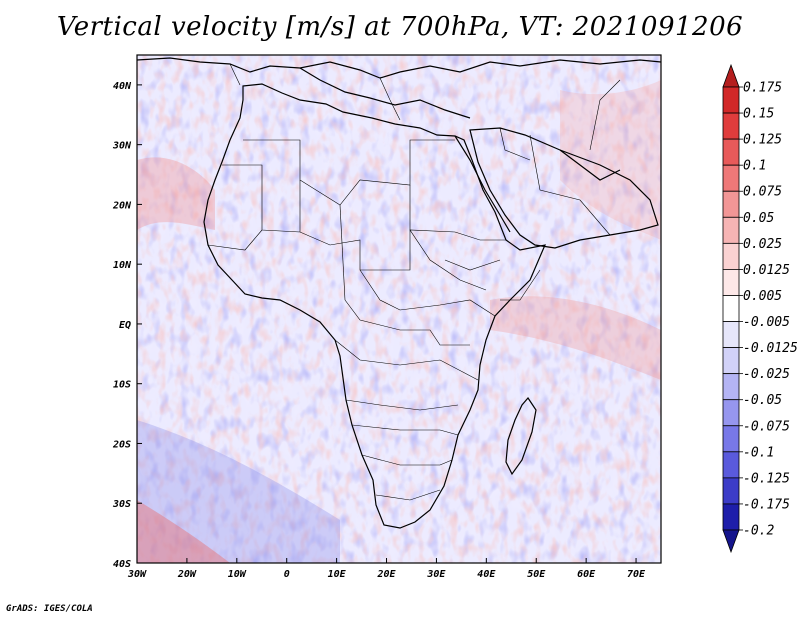  Describe the element at coordinates (536, 574) in the screenshot. I see `x-tick-label: 50E` at that location.